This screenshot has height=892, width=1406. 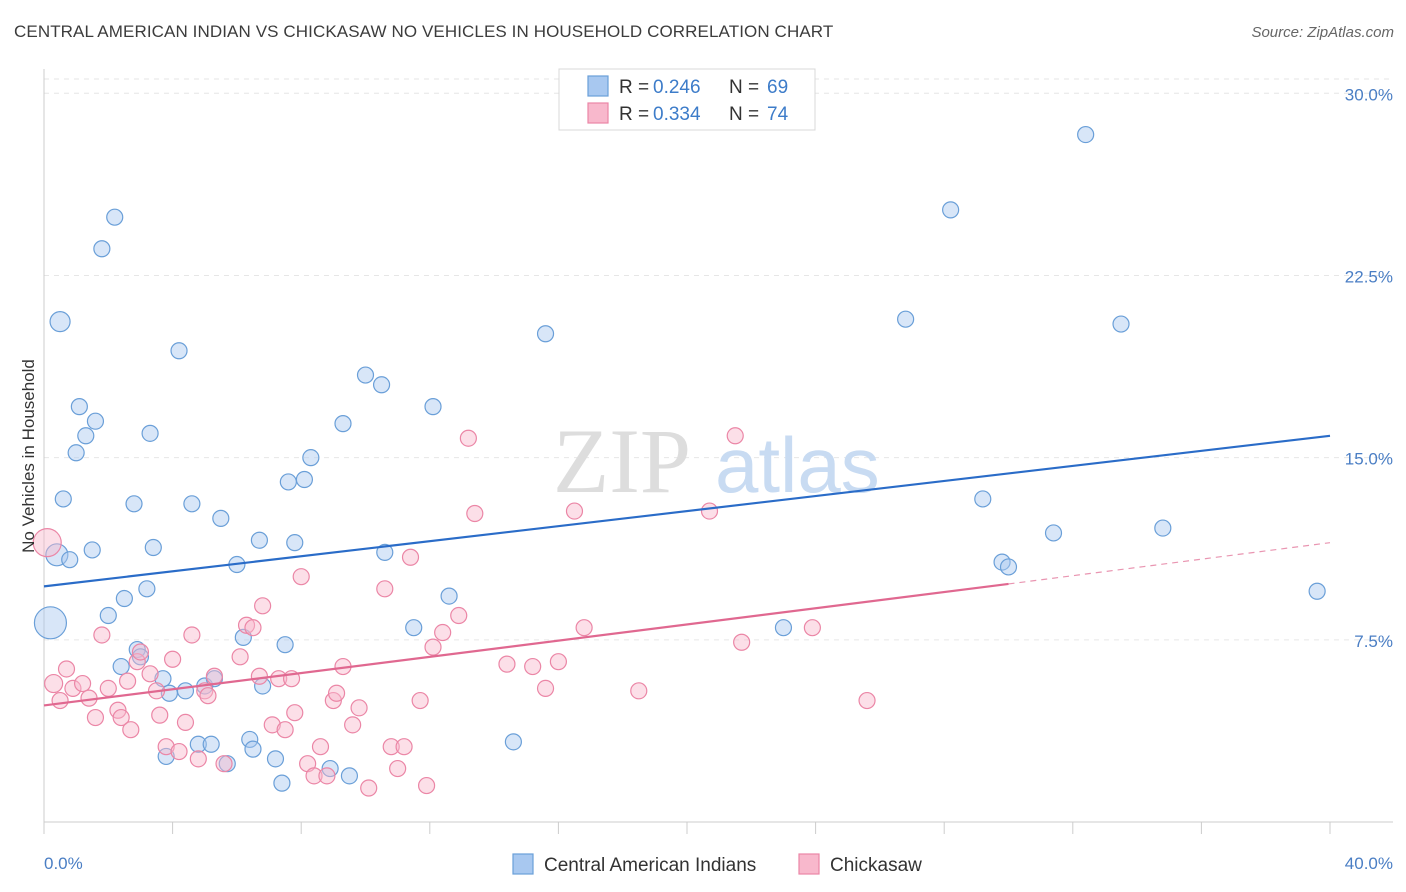 I want to click on x-tick-label-max: 40.0%, so click(x=1369, y=863).